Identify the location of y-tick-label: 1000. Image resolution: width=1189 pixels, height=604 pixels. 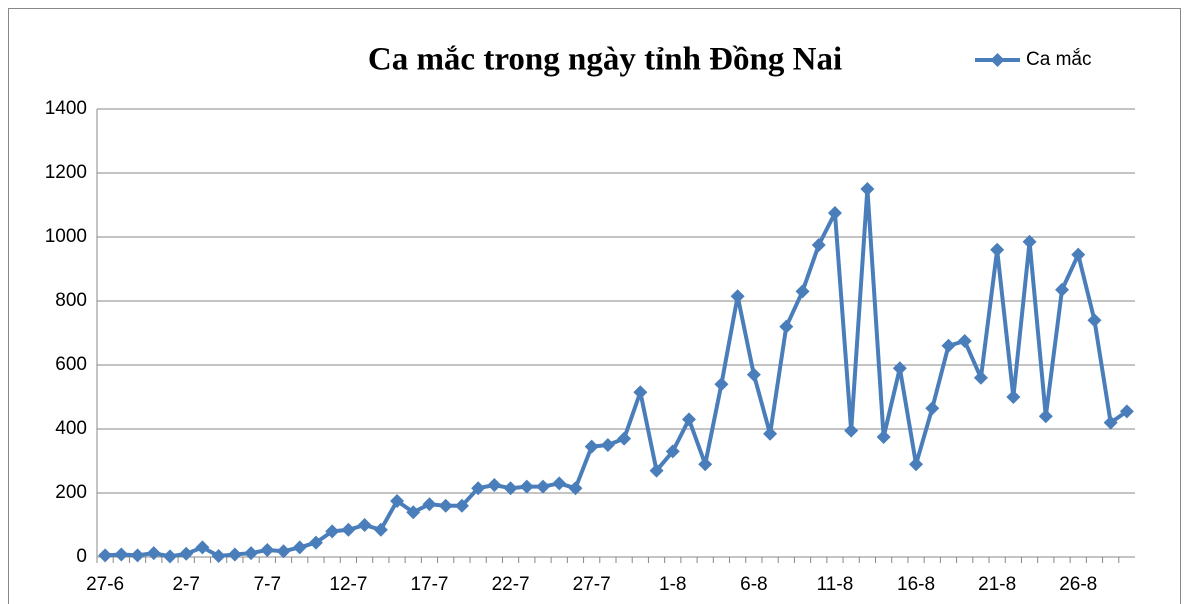
(66, 236).